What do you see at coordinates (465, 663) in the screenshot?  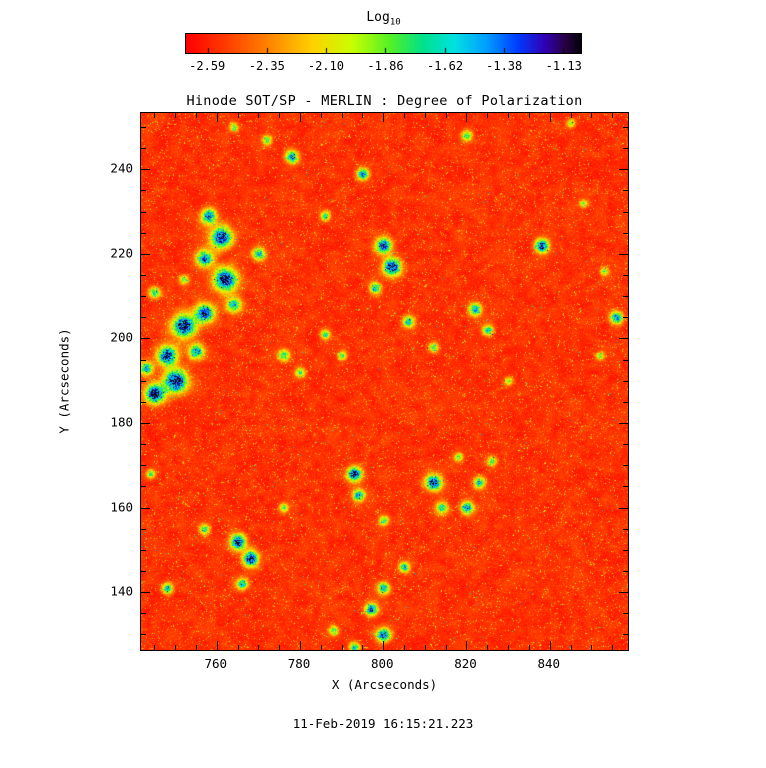 I see `x-tick-label: 820` at bounding box center [465, 663].